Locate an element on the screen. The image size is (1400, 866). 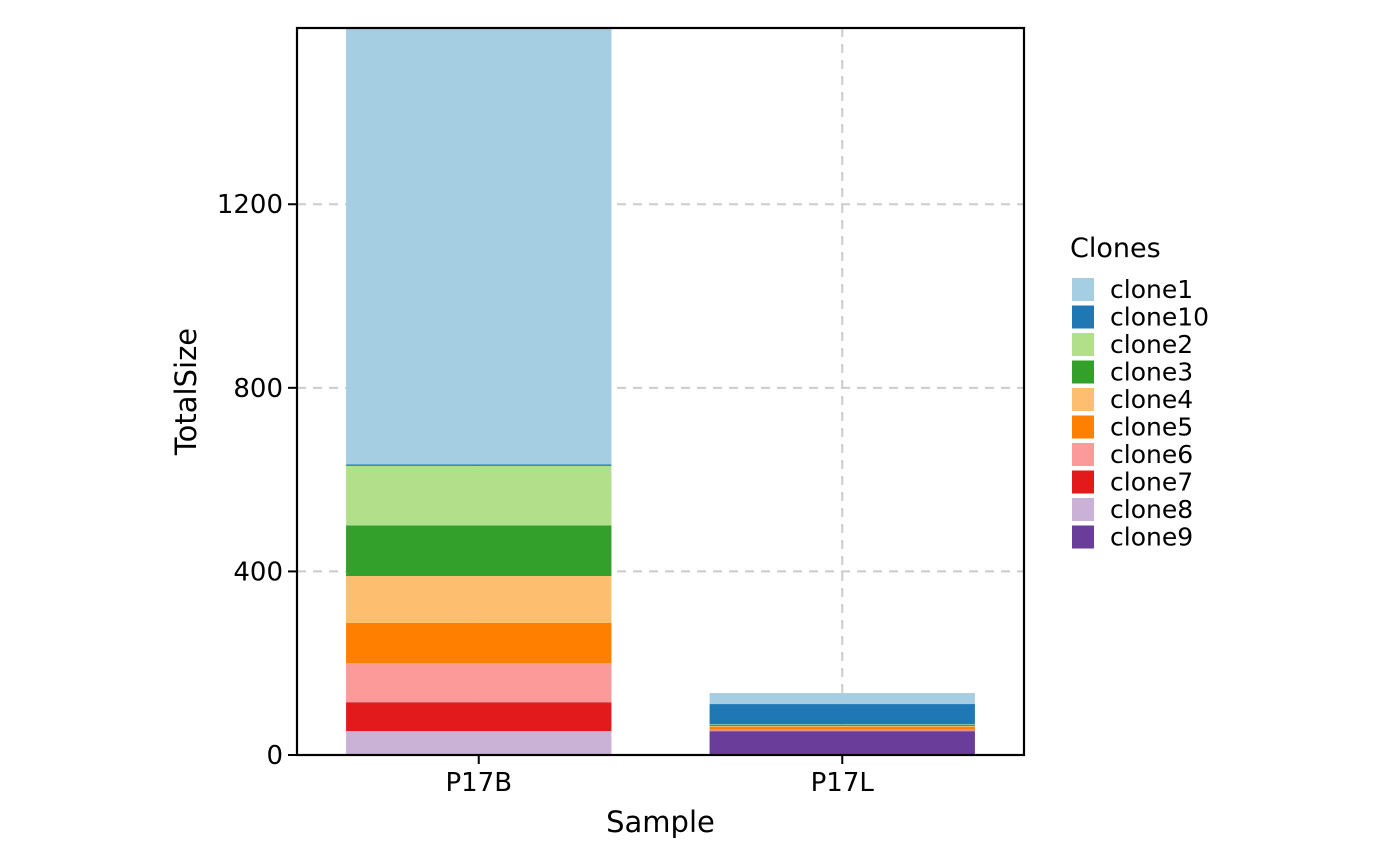
bar-segment-clone5-P17B is located at coordinates (479, 643).